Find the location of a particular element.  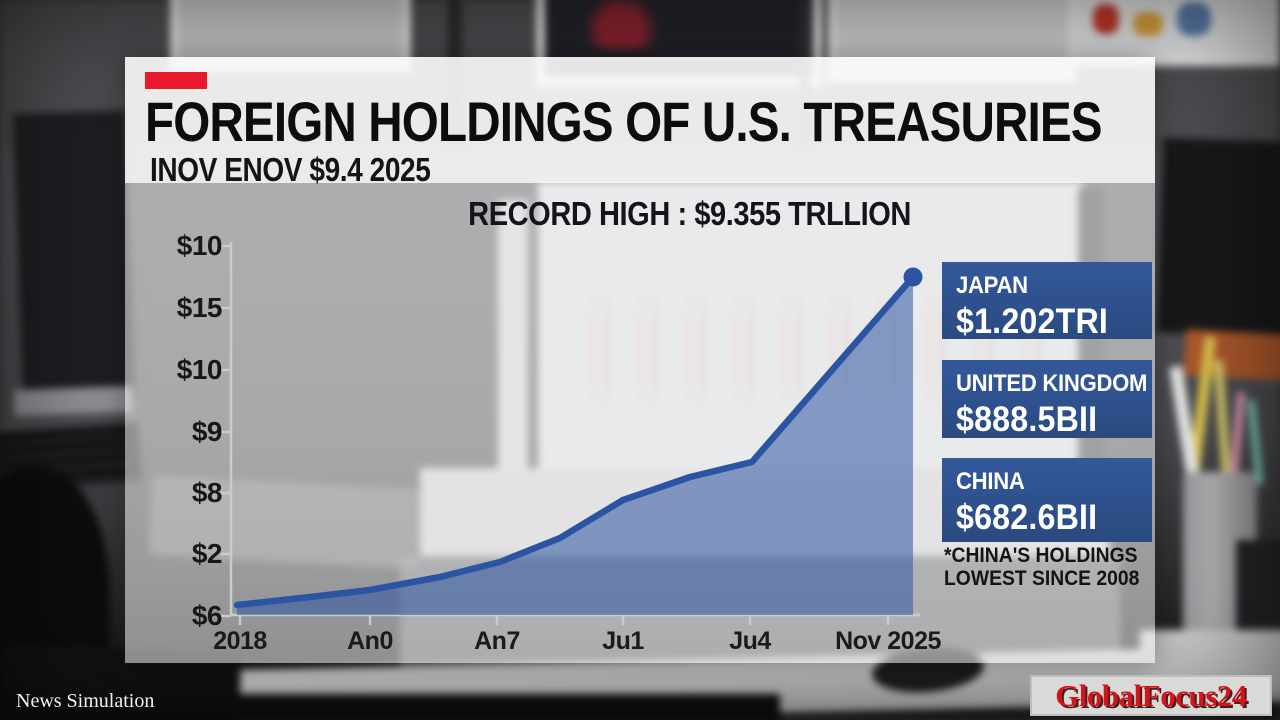

china-footnote: *CHINA'S HOLDINGS LOWEST SINCE 2008 is located at coordinates (1049, 567).